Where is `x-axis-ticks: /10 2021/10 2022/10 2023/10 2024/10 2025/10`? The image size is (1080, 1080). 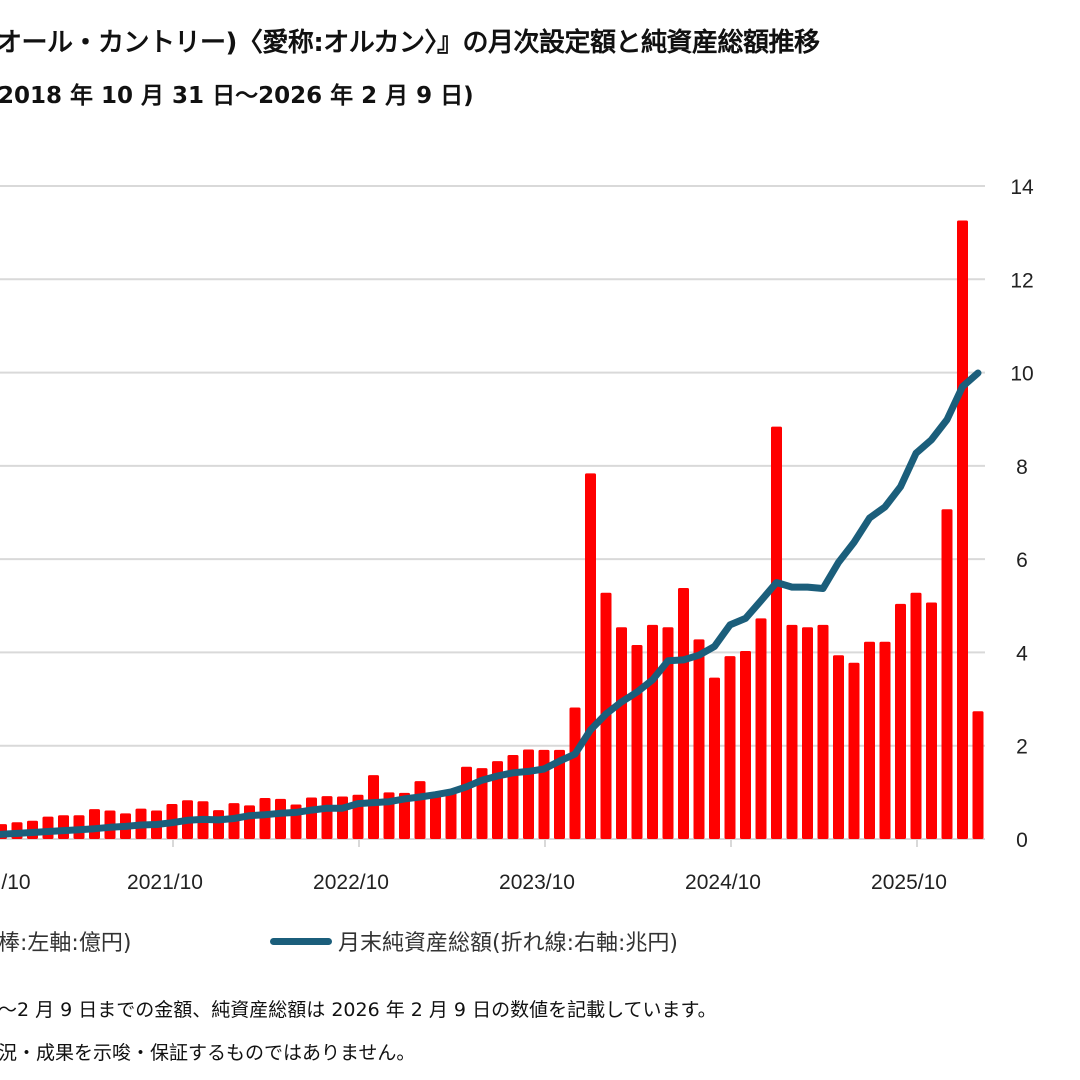 x-axis-ticks: /10 2021/10 2022/10 2023/10 2024/10 2025/10 is located at coordinates (474, 866).